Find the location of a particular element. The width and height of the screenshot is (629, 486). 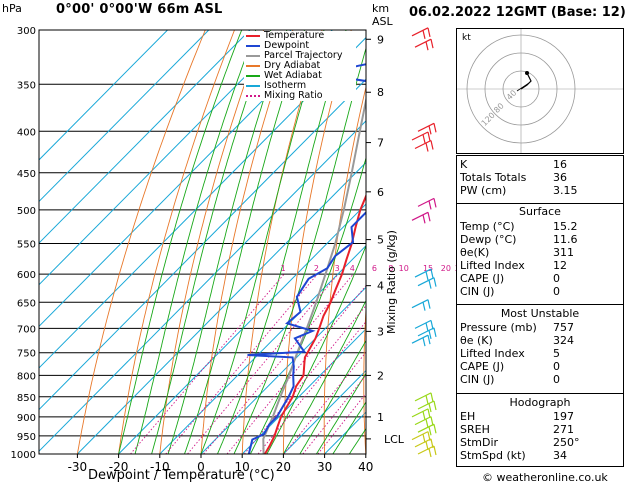

row-value: 757 is located at coordinates (563, 327).